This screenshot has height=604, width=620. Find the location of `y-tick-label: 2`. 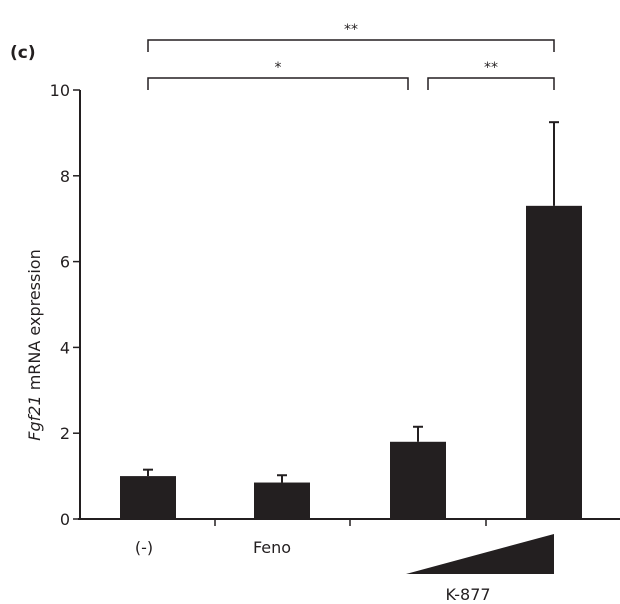

y-tick-label: 2 is located at coordinates (65, 433).